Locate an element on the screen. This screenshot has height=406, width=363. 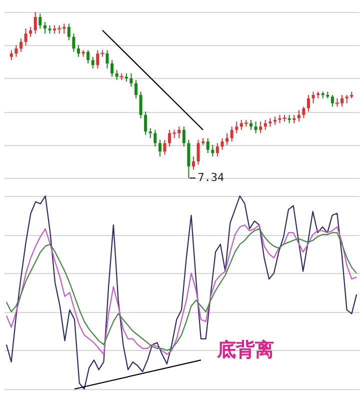
annotation: 7.34 is located at coordinates (211, 177).